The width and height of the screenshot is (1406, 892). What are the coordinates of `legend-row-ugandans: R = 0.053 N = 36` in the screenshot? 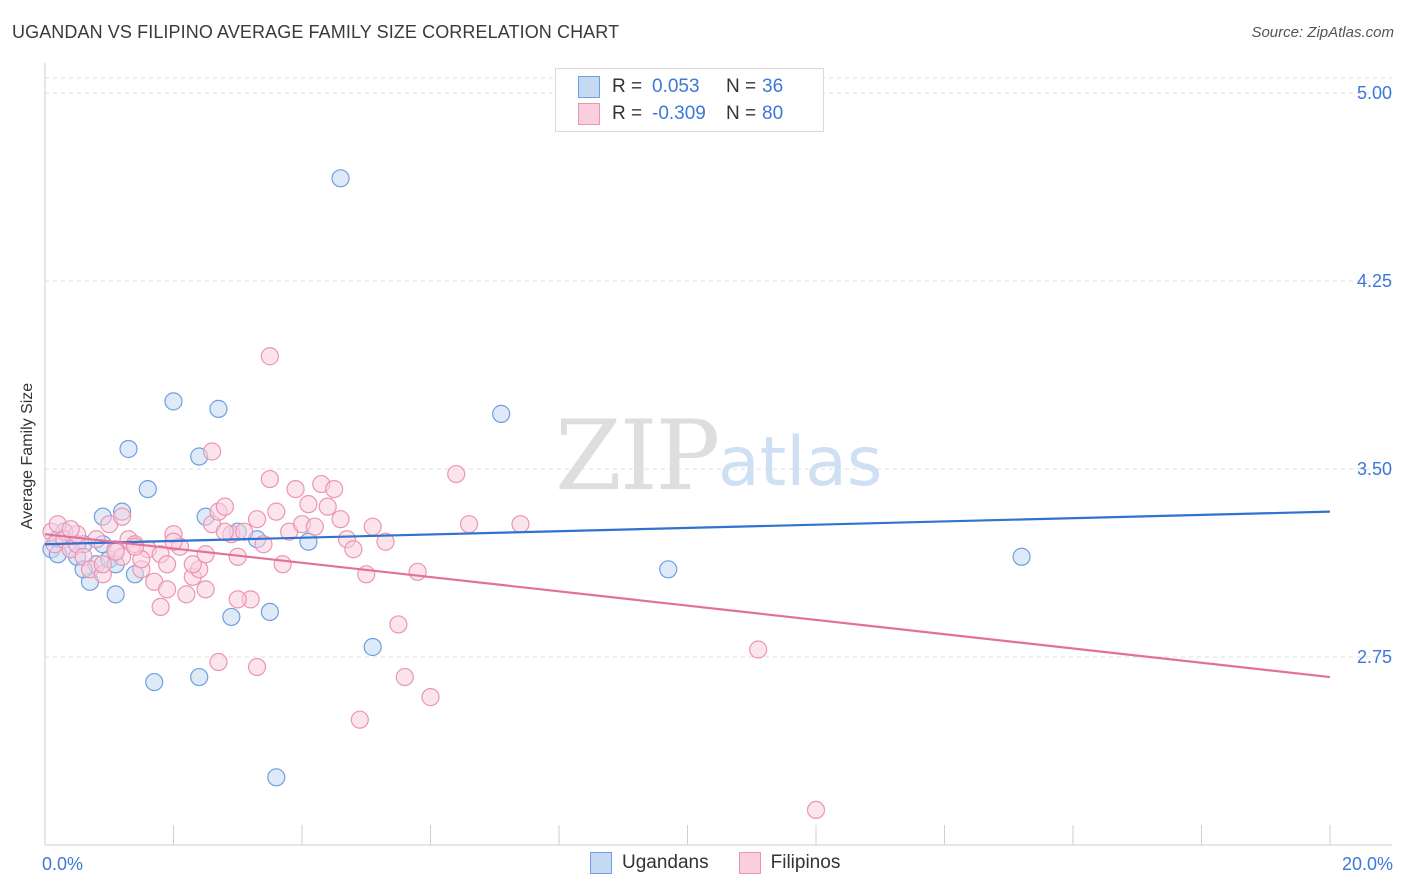 It's located at (680, 87).